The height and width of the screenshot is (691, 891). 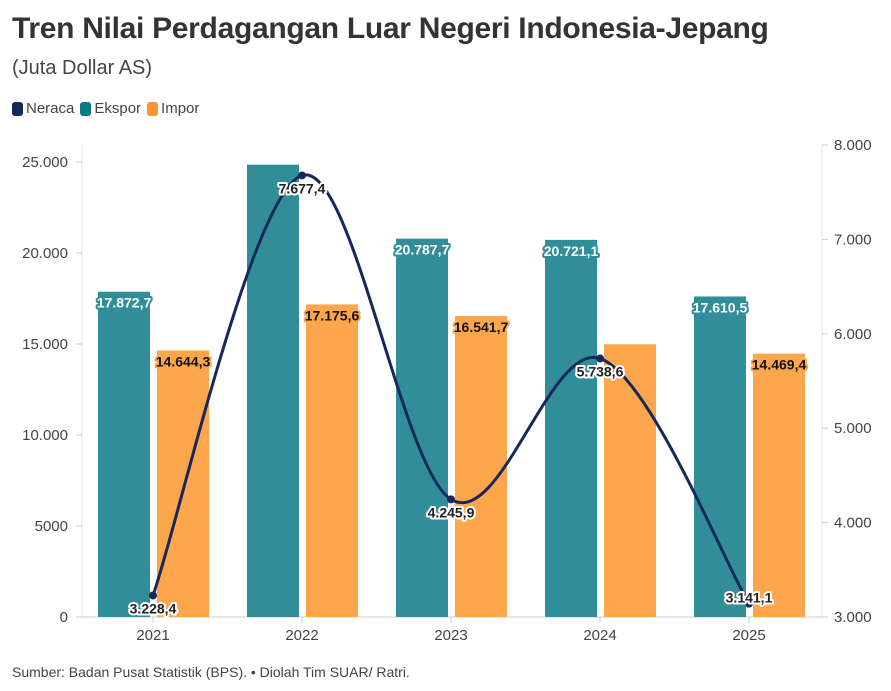 I want to click on bar-label-impor: 14.644,3, so click(x=183, y=361).